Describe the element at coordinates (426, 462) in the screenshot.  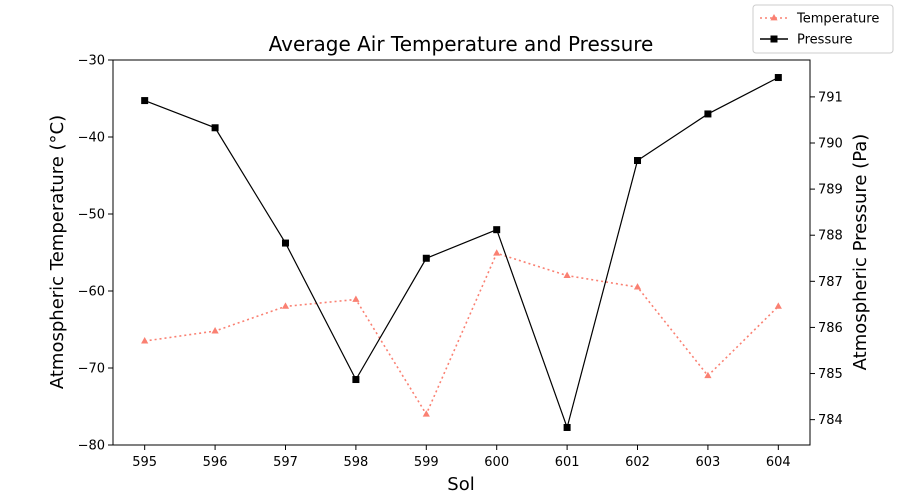
I see `x-tick-label: 599` at that location.